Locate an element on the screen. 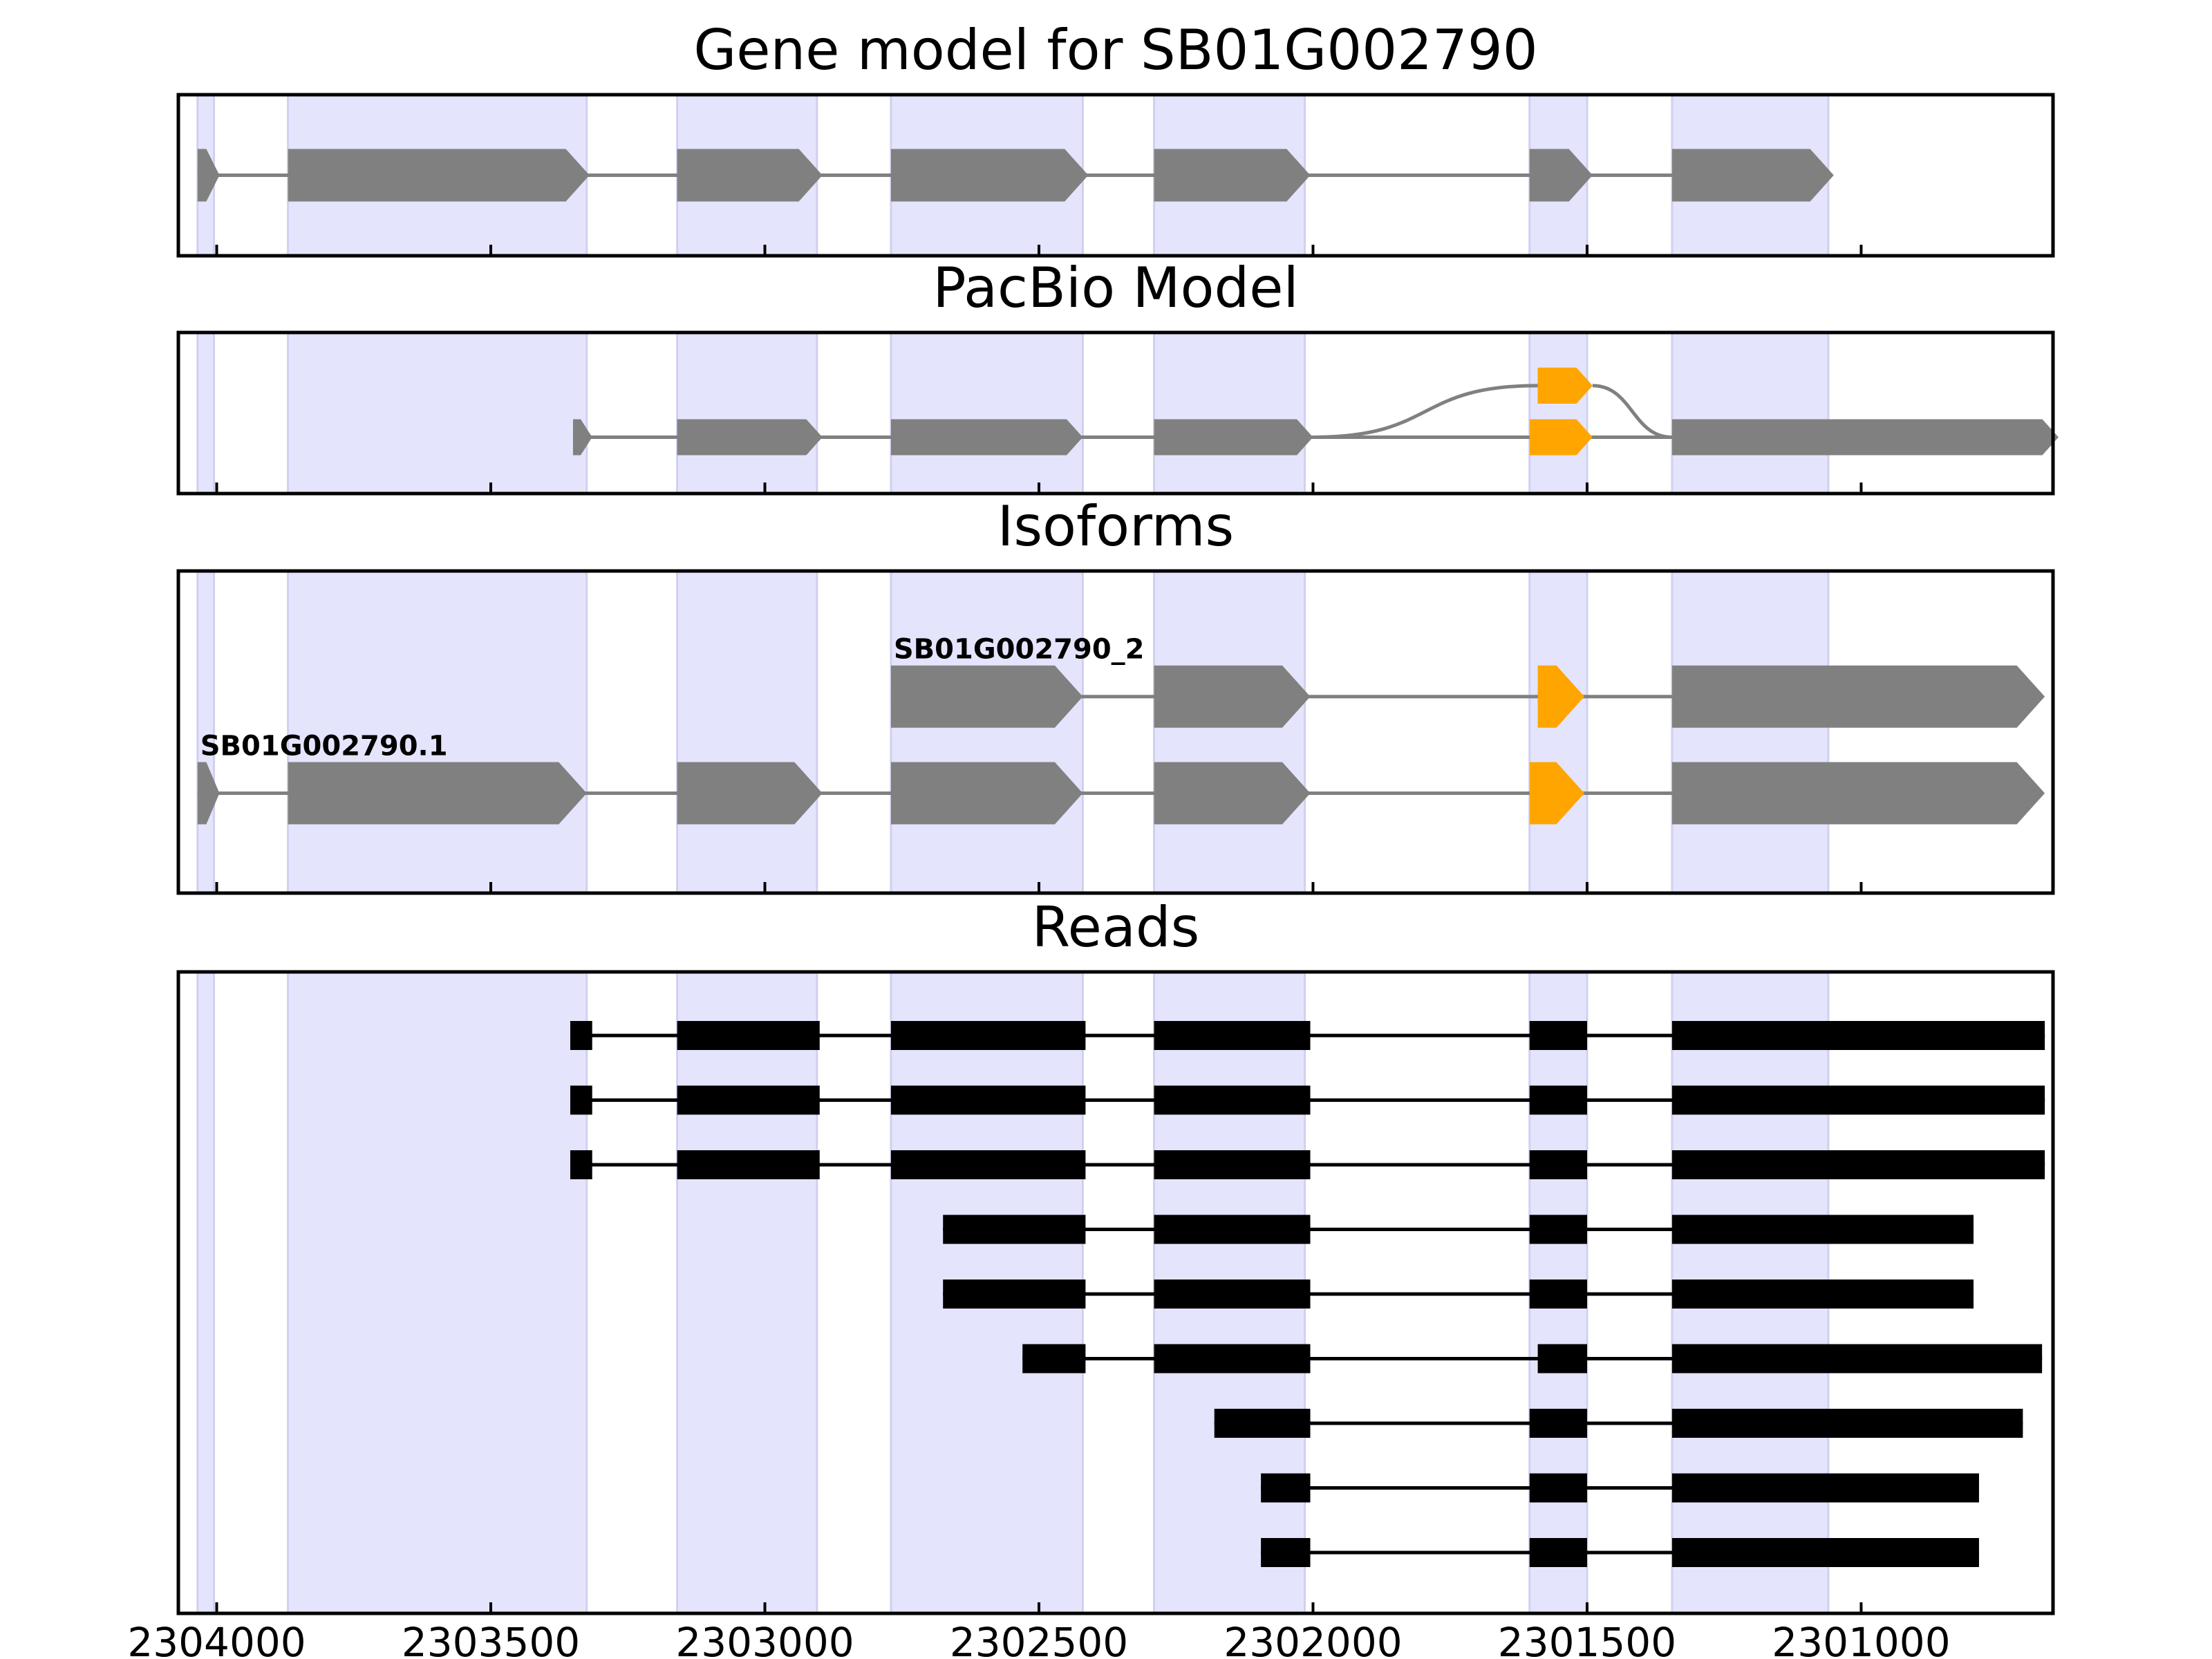  panel-2: PacBio Model is located at coordinates (1117, 376).